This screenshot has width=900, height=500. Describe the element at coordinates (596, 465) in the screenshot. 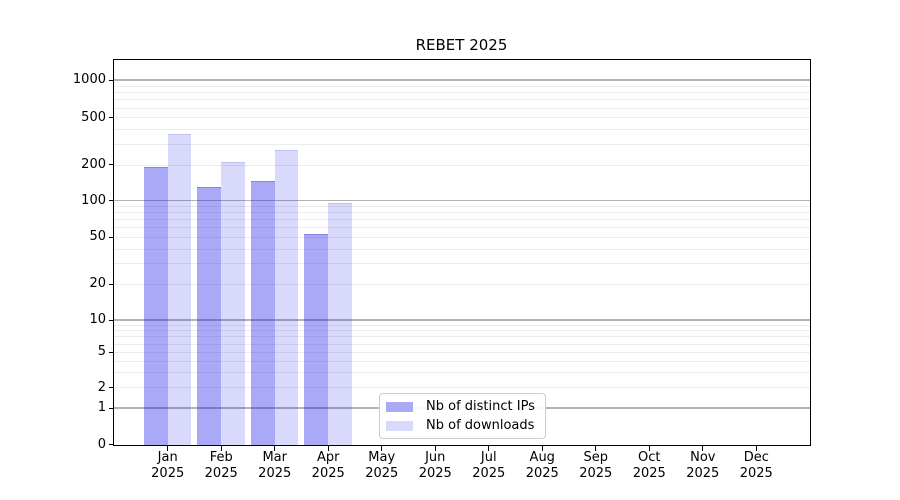

I see `x-tick-label: Sep 2025` at that location.